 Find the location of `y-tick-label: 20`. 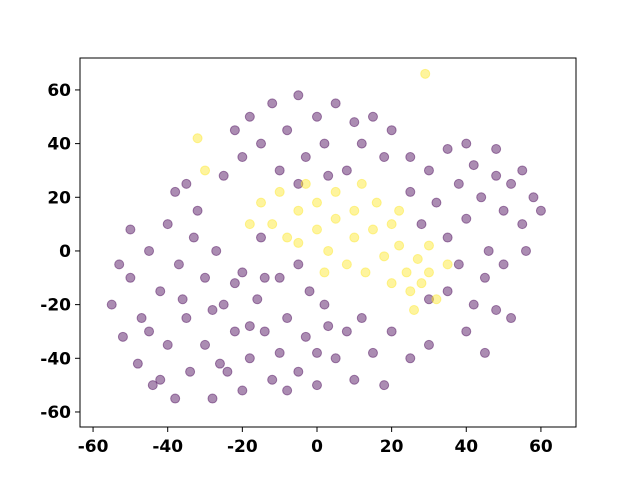

y-tick-label: 20 is located at coordinates (59, 198).